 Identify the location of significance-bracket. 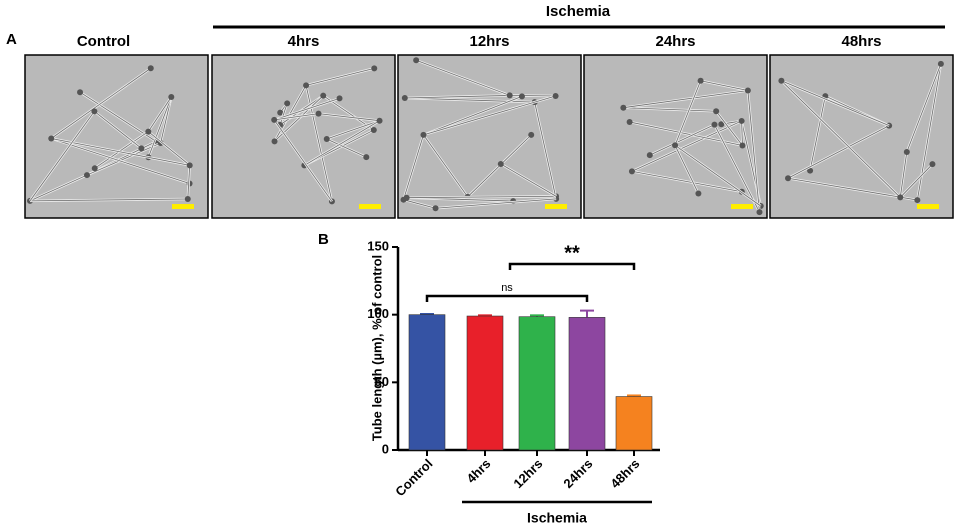
(507, 298).